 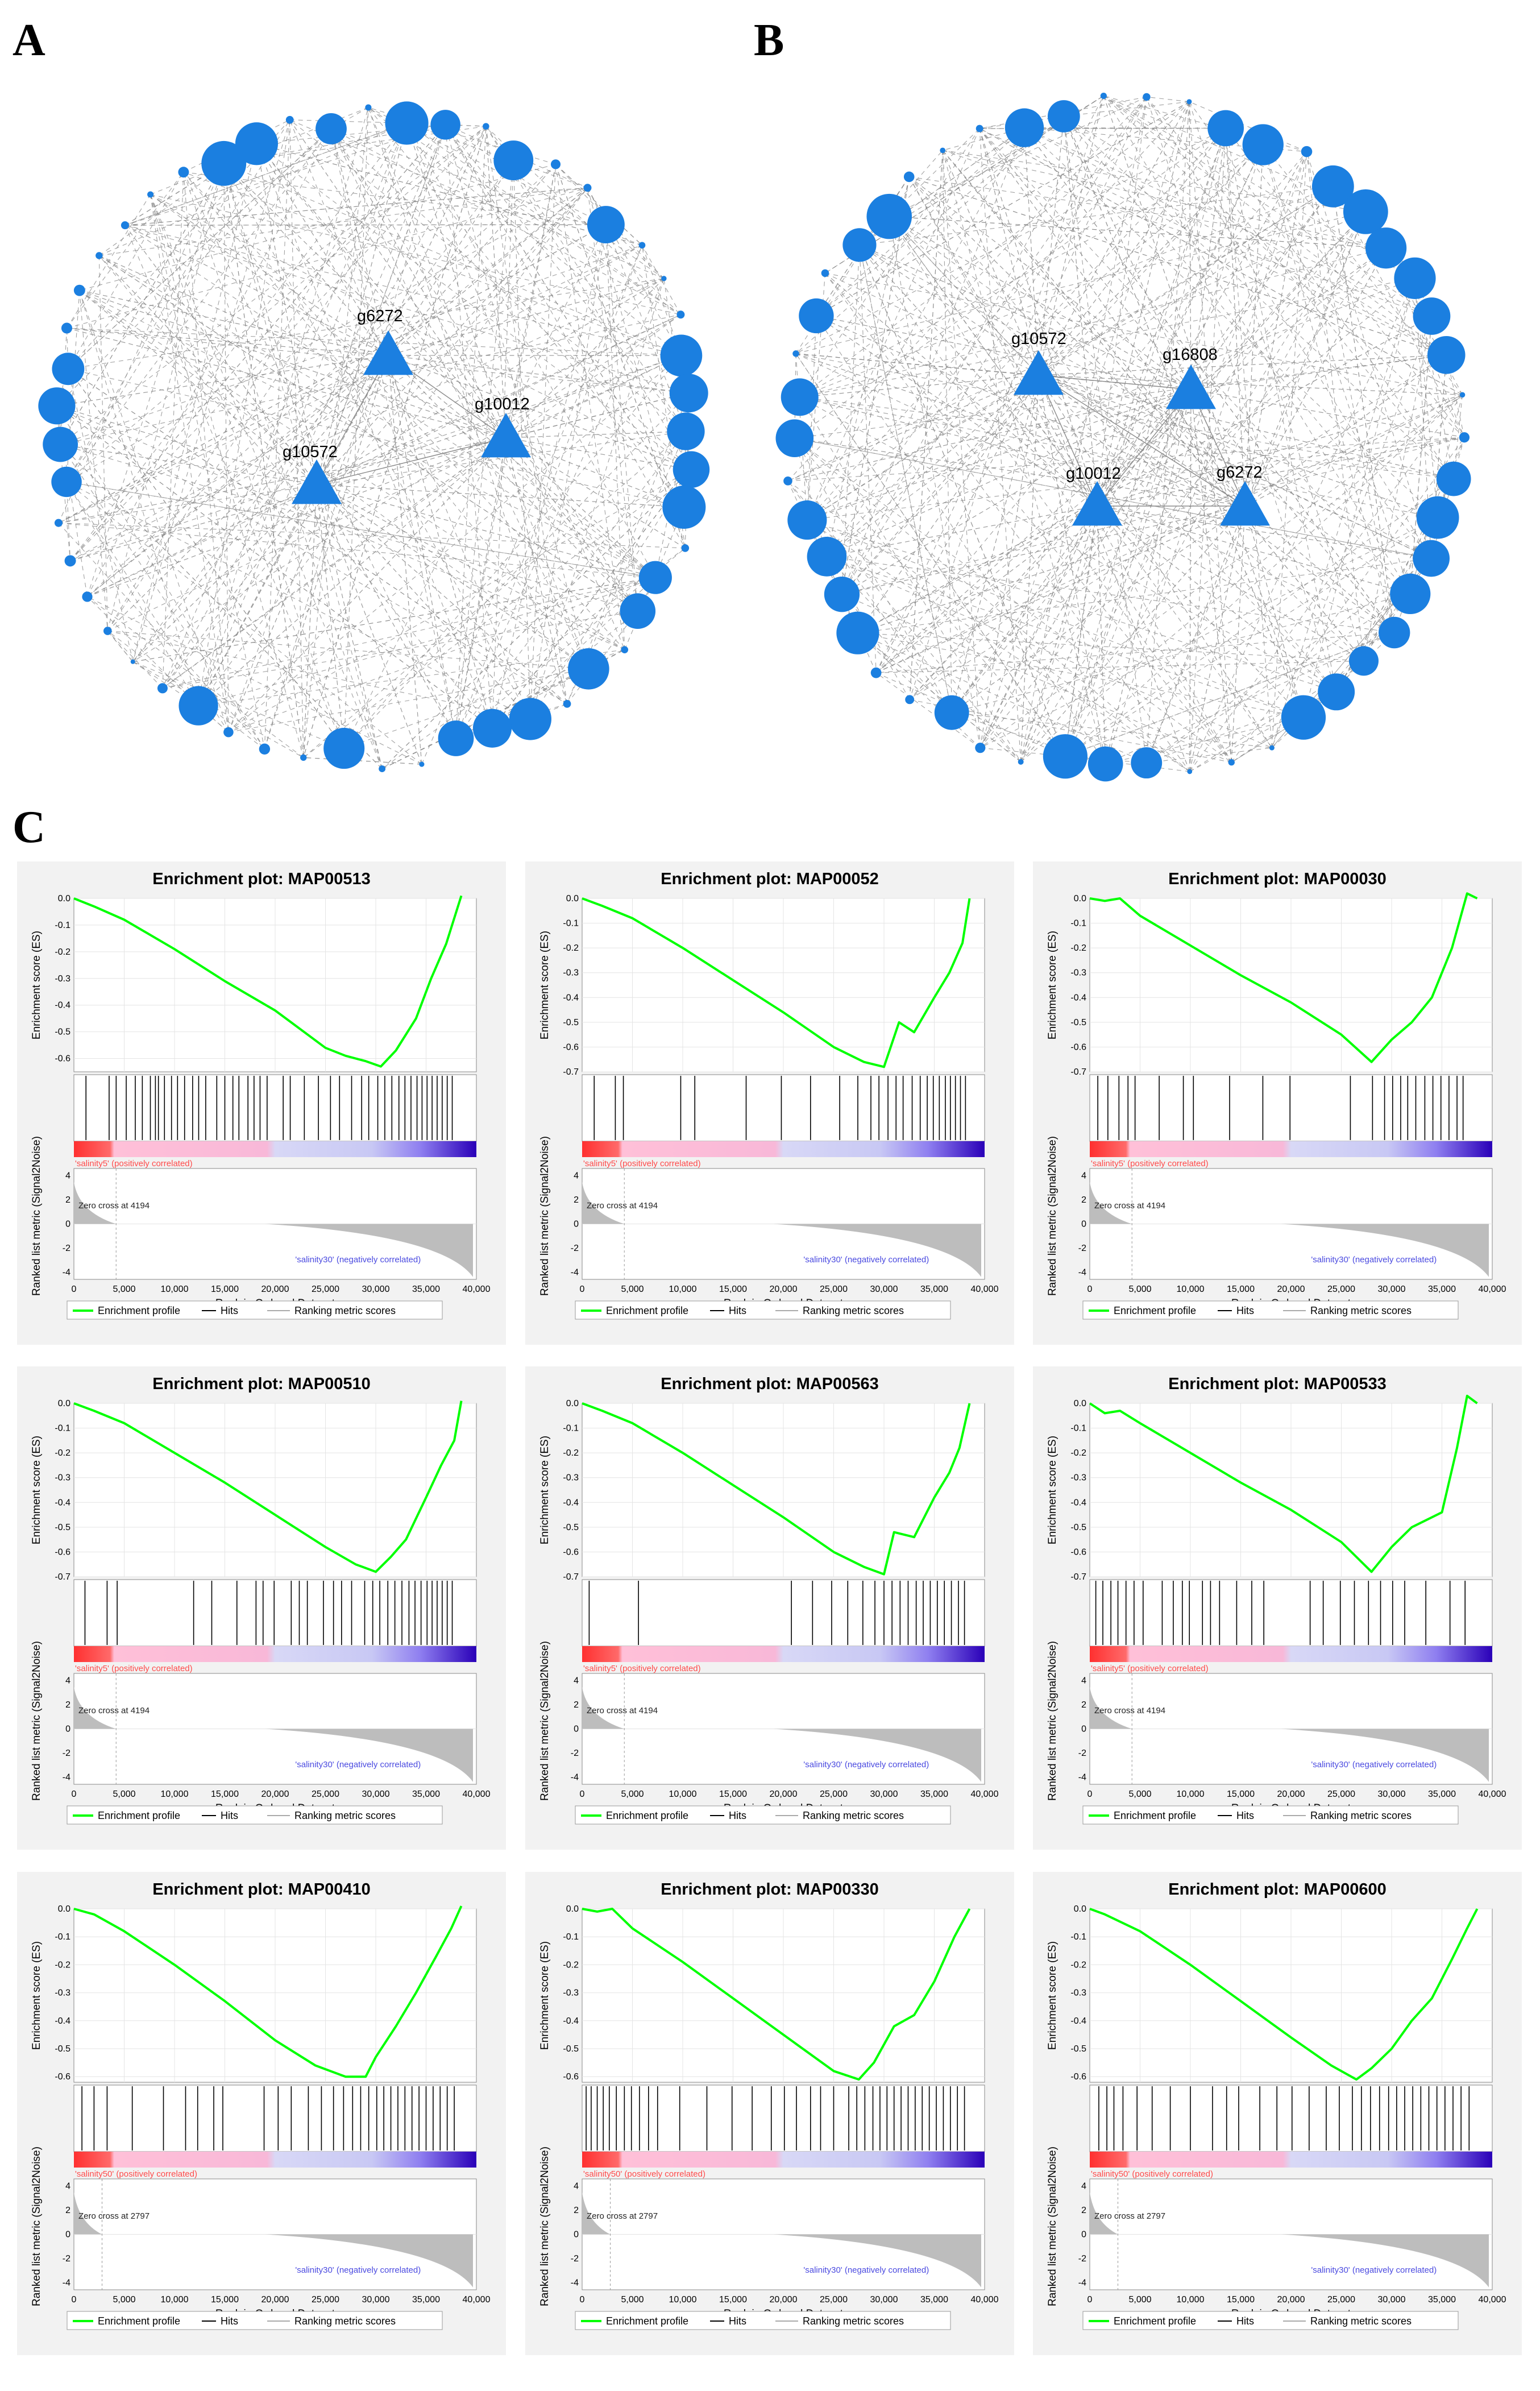 I want to click on metric-negative-area, so click(x=1385, y=1756).